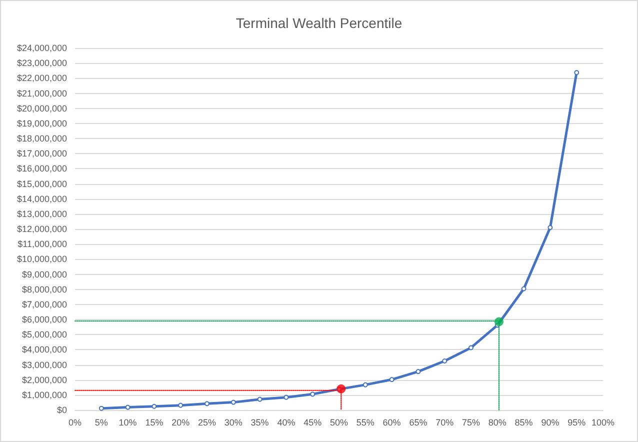 This screenshot has height=442, width=638. Describe the element at coordinates (445, 423) in the screenshot. I see `x-tick-label: 70%` at that location.